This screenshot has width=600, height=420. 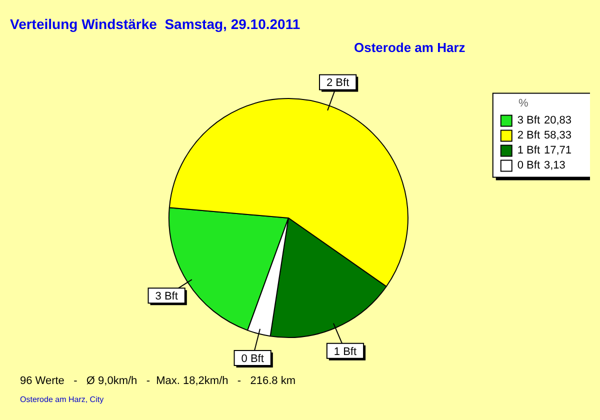 What do you see at coordinates (62, 399) in the screenshot?
I see `text: Osterode am Harz, City` at bounding box center [62, 399].